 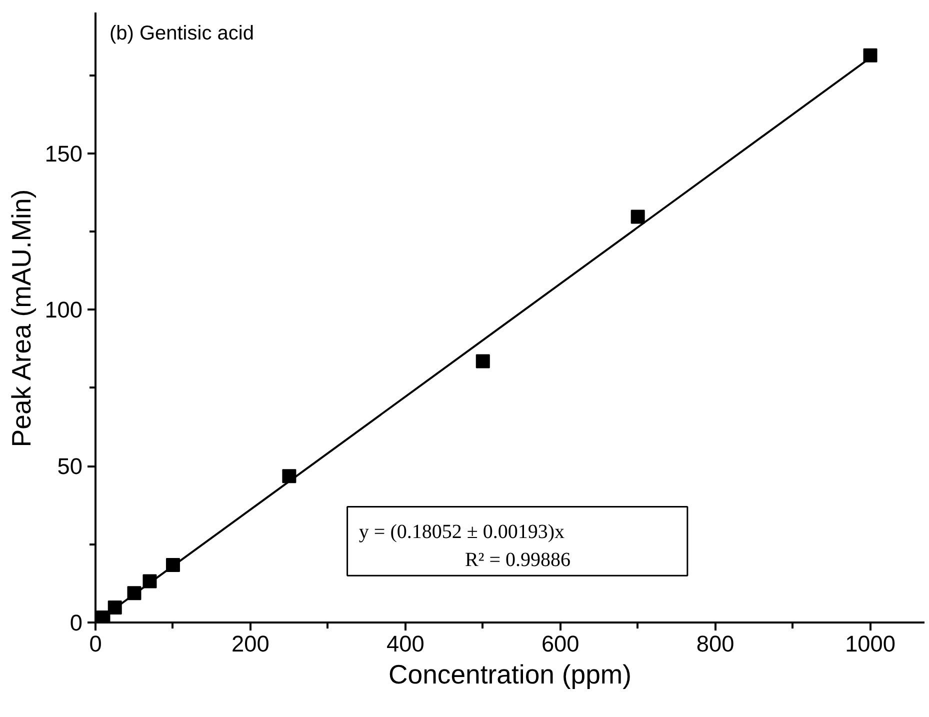 What do you see at coordinates (69, 466) in the screenshot?
I see `y-tick-label: 50` at bounding box center [69, 466].